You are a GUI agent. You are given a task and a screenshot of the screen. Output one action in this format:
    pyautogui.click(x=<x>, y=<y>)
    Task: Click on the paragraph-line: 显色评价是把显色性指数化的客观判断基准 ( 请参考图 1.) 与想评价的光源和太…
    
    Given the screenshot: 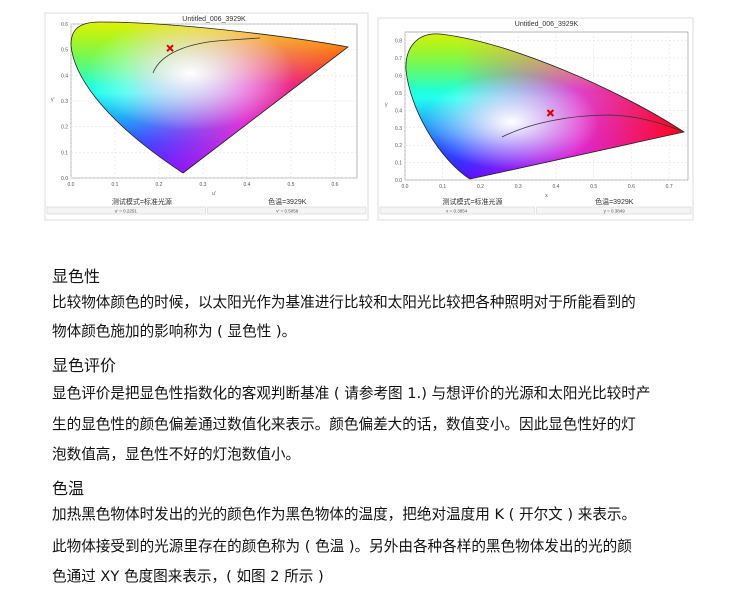 What is the action you would take?
    pyautogui.click(x=351, y=393)
    